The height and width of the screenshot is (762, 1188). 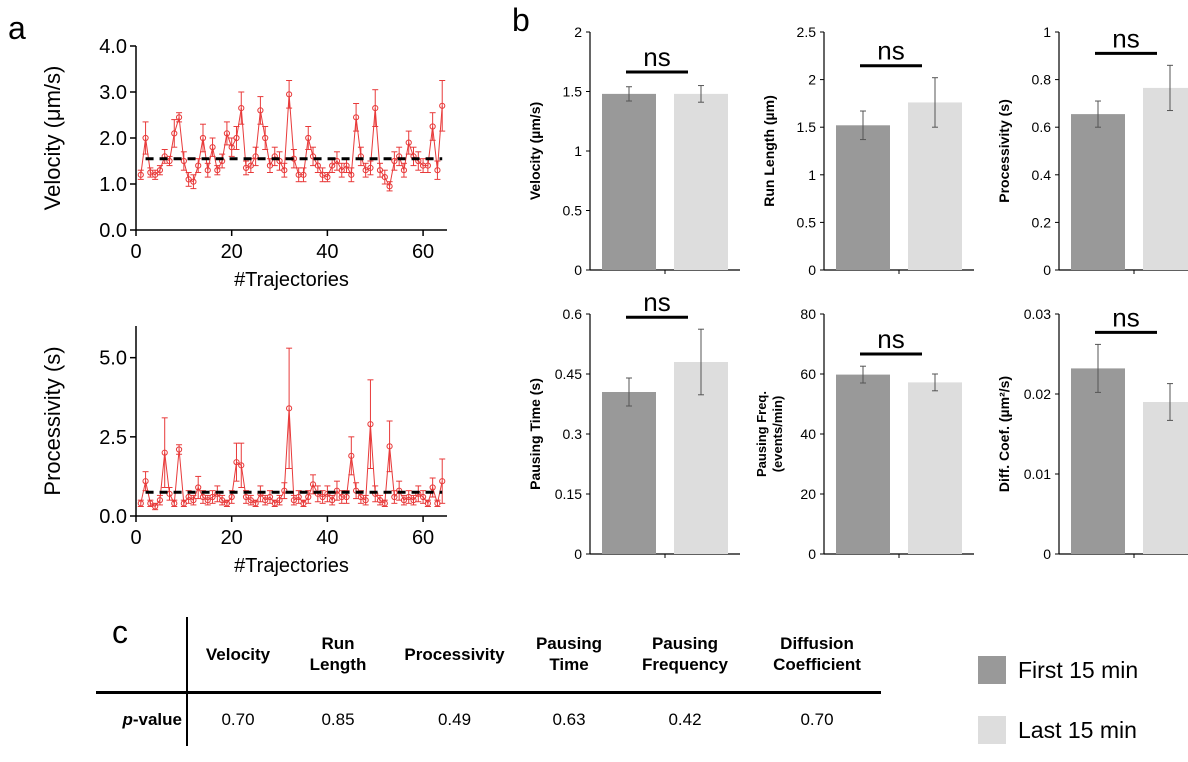 What do you see at coordinates (812, 270) in the screenshot?
I see `bar-run-length-y-tick-label: 0` at bounding box center [812, 270].